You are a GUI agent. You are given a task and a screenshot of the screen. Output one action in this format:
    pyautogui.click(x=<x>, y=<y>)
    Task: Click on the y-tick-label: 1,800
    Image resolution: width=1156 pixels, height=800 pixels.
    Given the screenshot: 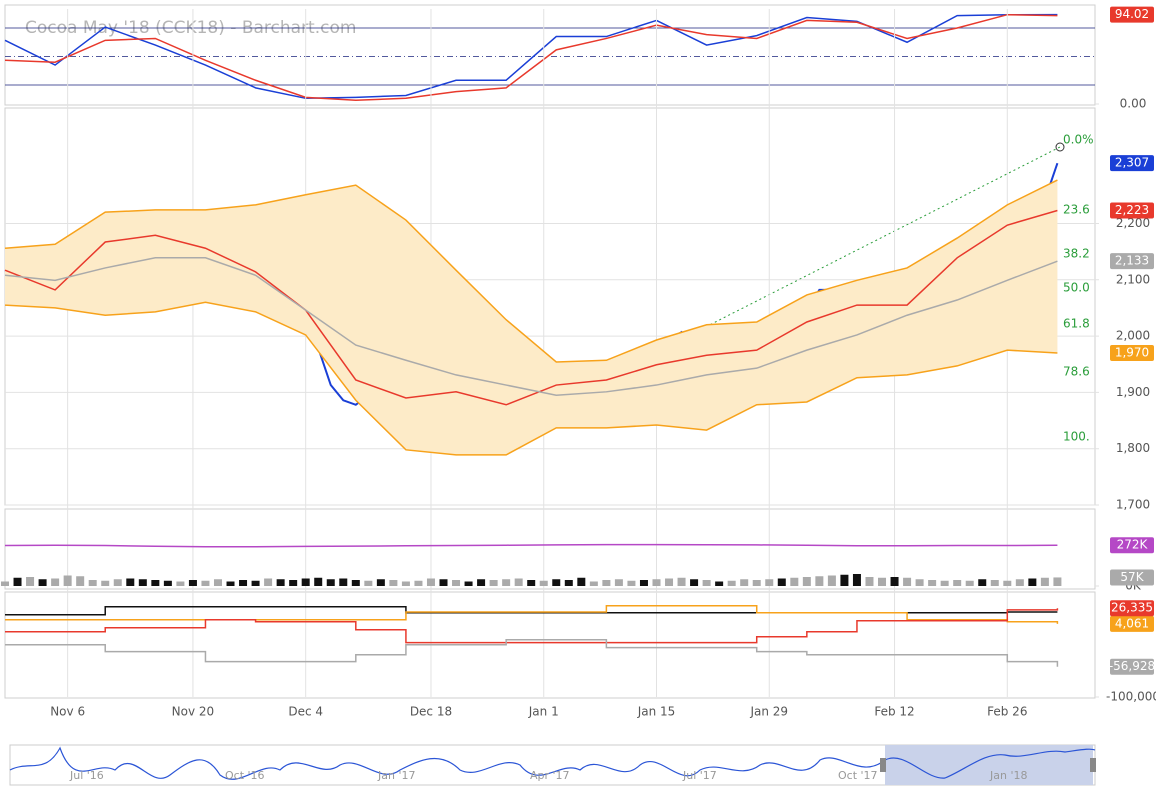 What is the action you would take?
    pyautogui.click(x=1133, y=448)
    